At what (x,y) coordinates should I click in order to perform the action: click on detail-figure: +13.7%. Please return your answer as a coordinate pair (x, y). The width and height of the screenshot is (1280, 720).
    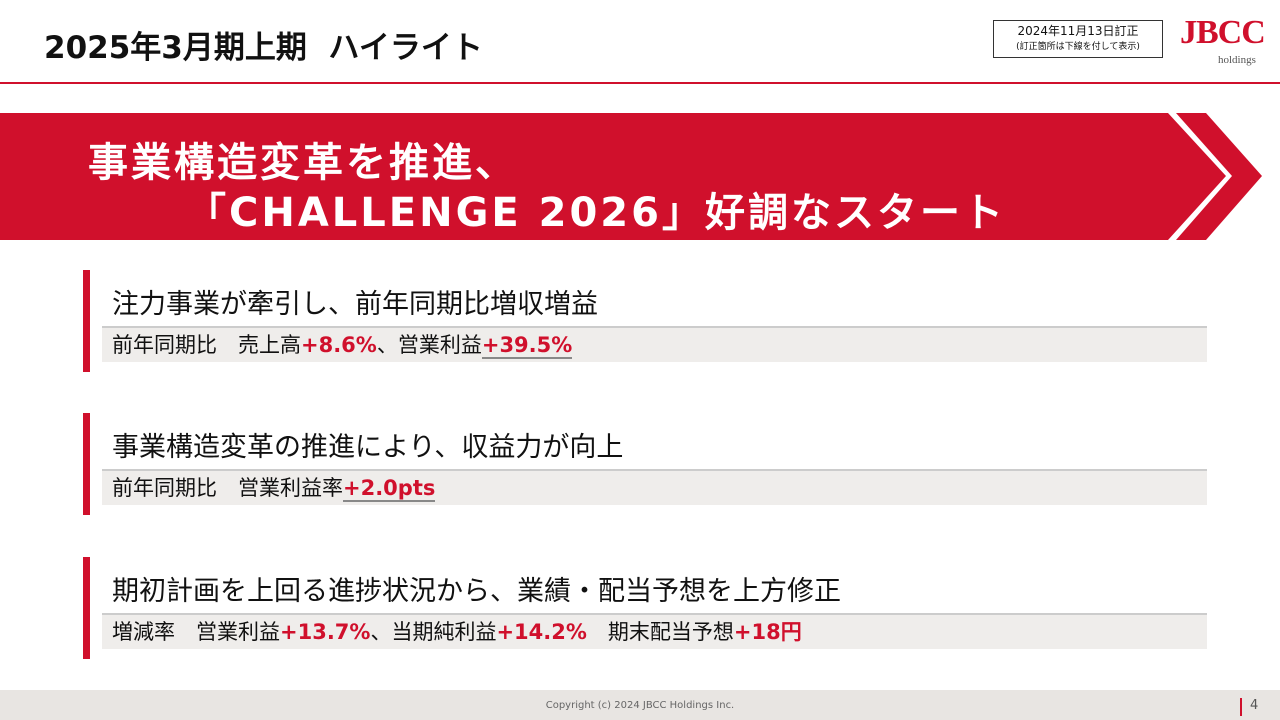
    Looking at the image, I should click on (325, 632).